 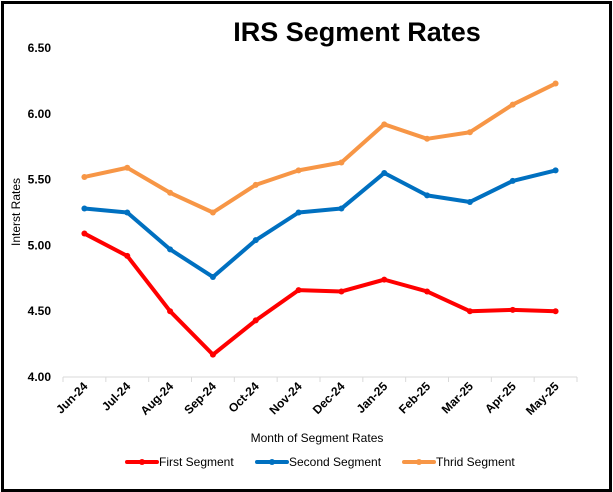 What do you see at coordinates (40, 114) in the screenshot?
I see `y-tick-label: 6.00` at bounding box center [40, 114].